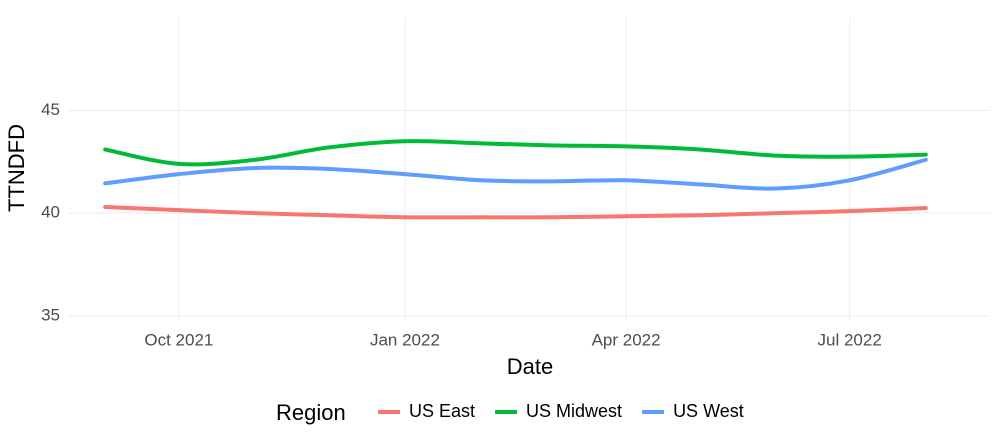 The width and height of the screenshot is (1000, 440). What do you see at coordinates (50, 212) in the screenshot?
I see `y-tick-label: 40` at bounding box center [50, 212].